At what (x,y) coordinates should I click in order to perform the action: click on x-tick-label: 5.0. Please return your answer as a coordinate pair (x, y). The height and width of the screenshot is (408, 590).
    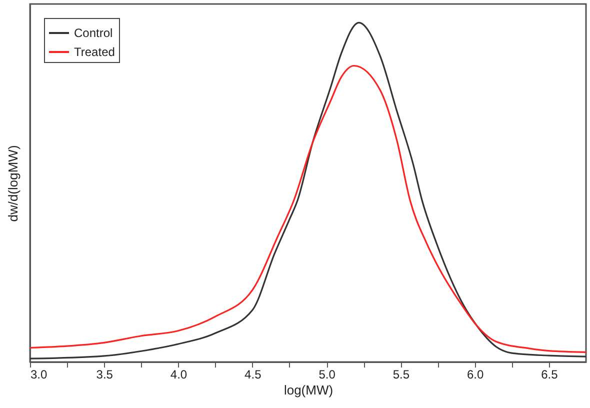
    Looking at the image, I should click on (327, 375).